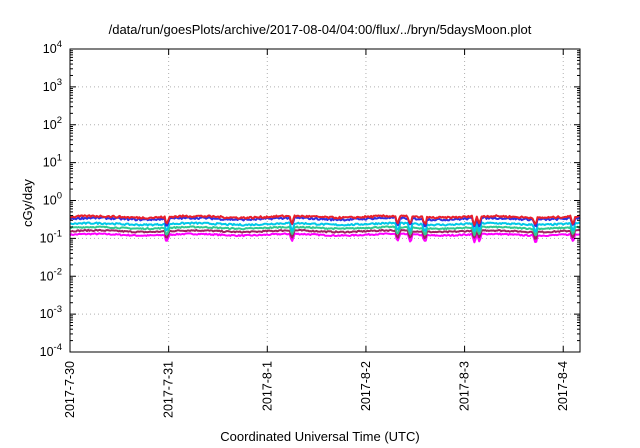  Describe the element at coordinates (465, 386) in the screenshot. I see `x-tick-label: 2017-8-3` at that location.